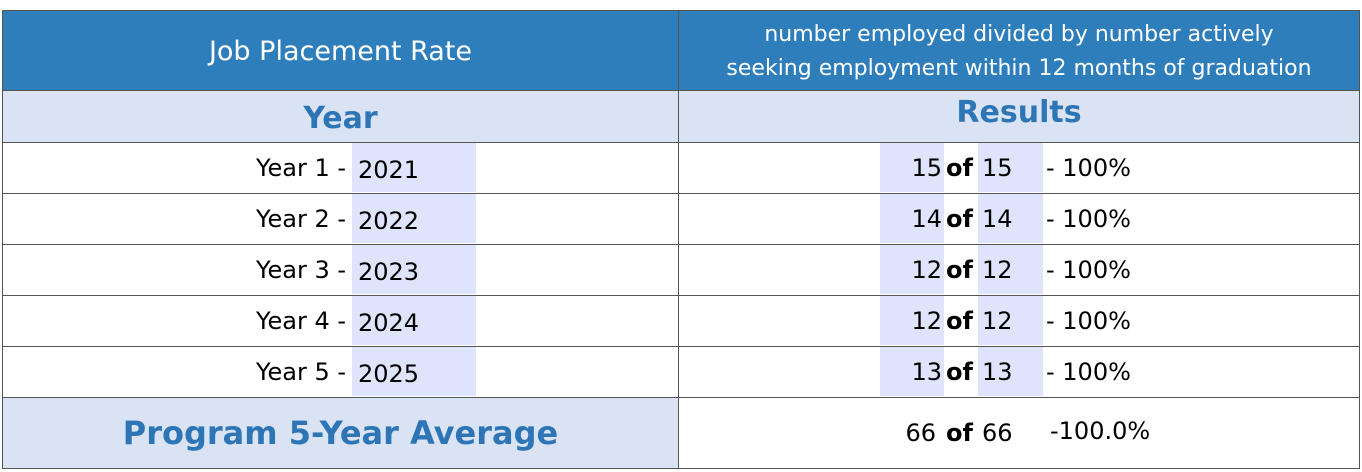 The image size is (1362, 472). Describe the element at coordinates (1019, 50) in the screenshot. I see `header-right-cell` at that location.